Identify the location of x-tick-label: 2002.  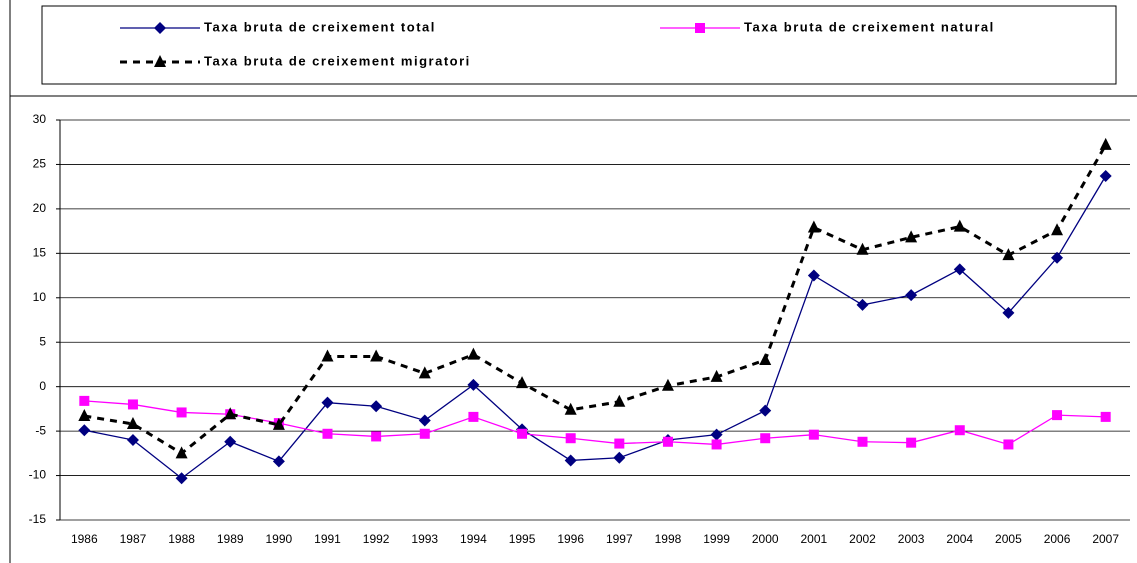
(862, 539).